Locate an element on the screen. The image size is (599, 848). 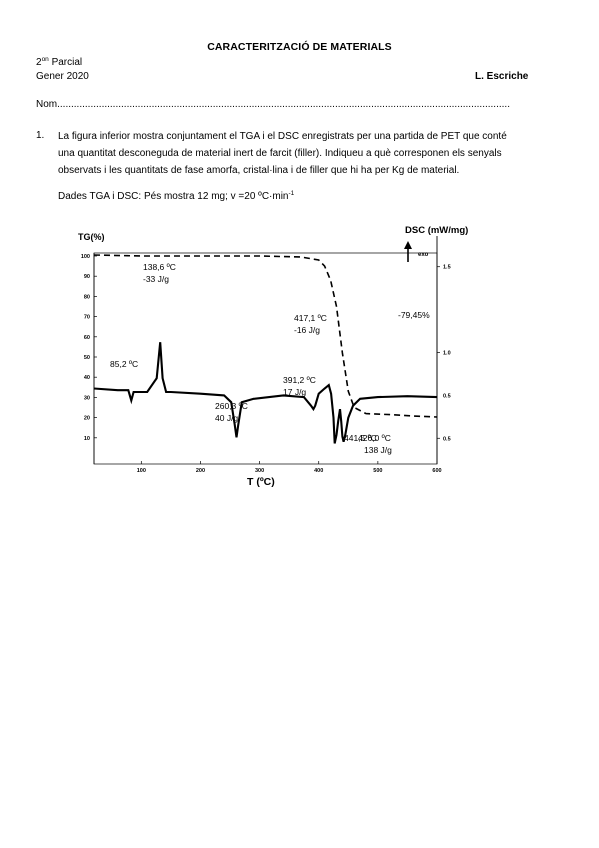
parcial-number: 2 is located at coordinates (39, 62).